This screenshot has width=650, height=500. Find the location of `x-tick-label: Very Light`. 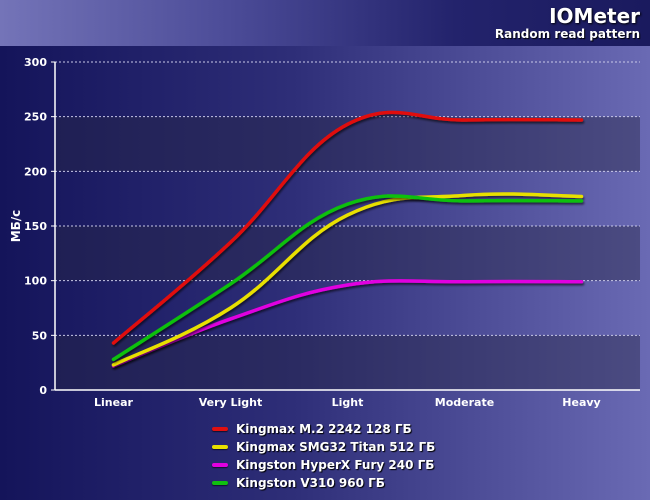

x-tick-label: Very Light is located at coordinates (231, 402).